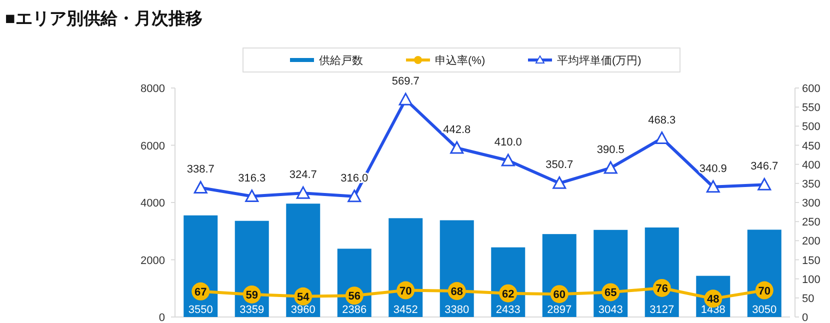 The image size is (830, 323). What do you see at coordinates (713, 300) in the screenshot?
I see `data-label: 48` at bounding box center [713, 300].